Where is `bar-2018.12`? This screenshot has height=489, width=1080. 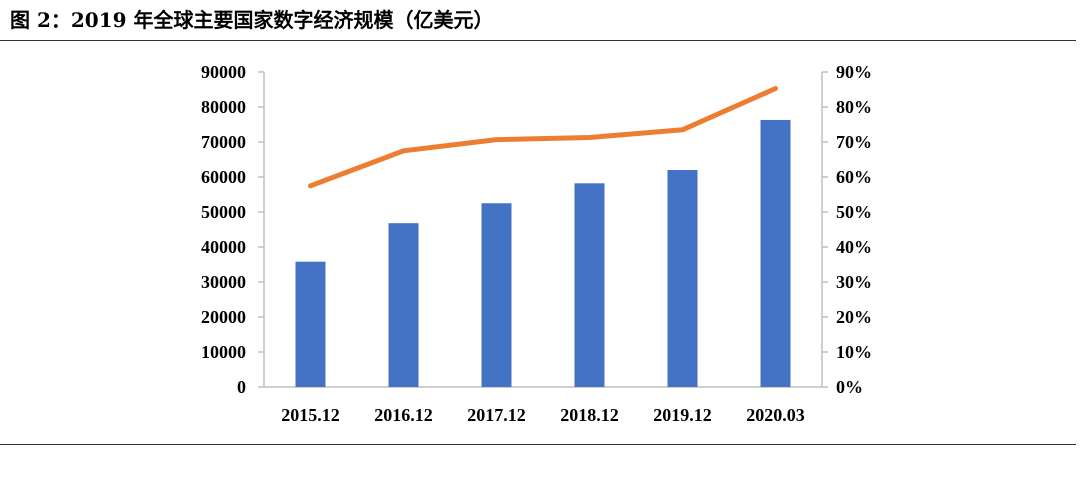 bar-2018.12 is located at coordinates (589, 285).